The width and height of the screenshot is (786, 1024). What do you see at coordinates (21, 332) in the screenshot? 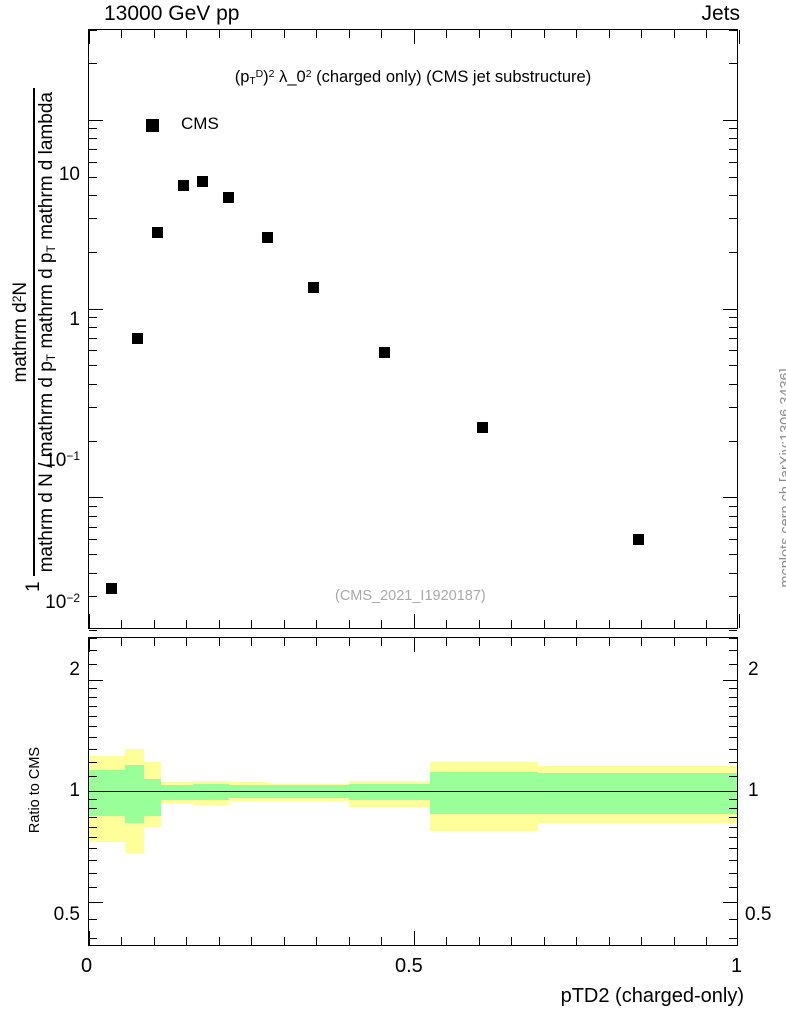
I see `y-label-numerator: mathrm d2N` at bounding box center [21, 332].